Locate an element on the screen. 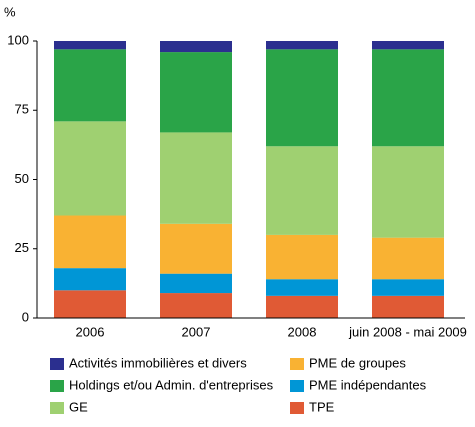  x-tick-label: 2007 is located at coordinates (196, 331).